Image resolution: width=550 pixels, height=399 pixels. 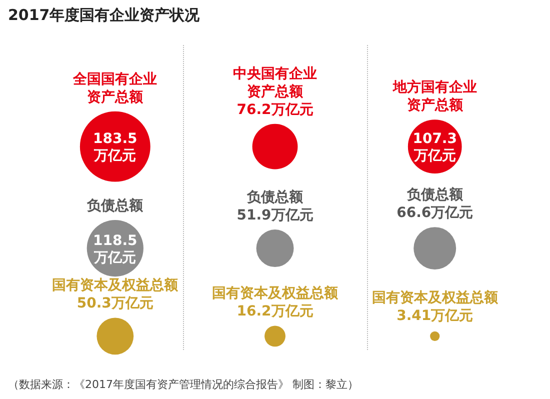 What do you see at coordinates (115, 249) in the screenshot?
I see `data-label: 118.5万亿元` at bounding box center [115, 249].